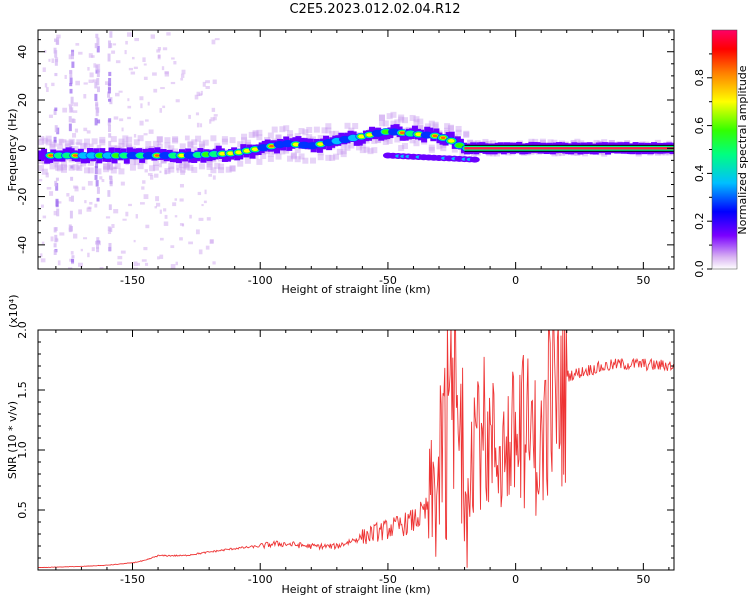  I want to click on straight-band-core, so click(569, 148).